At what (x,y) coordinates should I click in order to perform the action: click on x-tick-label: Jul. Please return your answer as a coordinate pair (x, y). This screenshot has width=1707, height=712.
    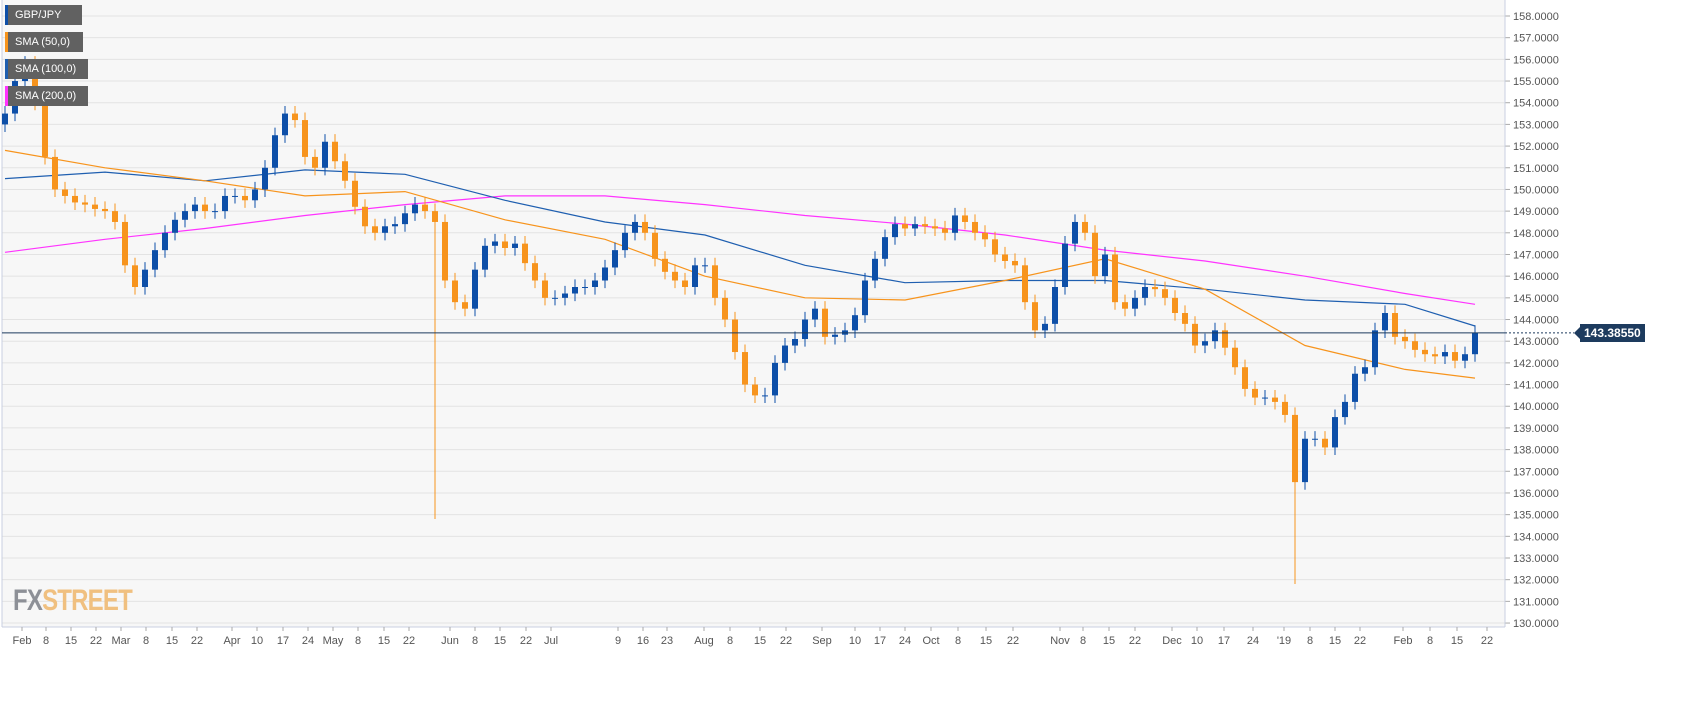
    Looking at the image, I should click on (551, 641).